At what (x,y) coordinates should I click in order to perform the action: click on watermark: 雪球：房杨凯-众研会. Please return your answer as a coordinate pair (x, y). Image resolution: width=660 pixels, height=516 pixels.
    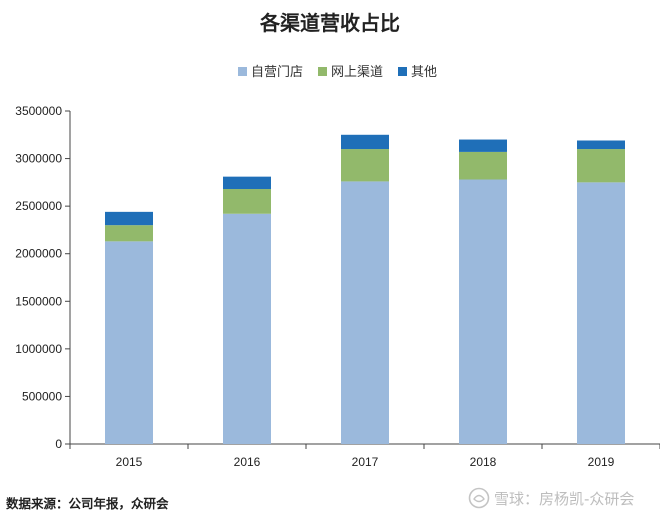
    Looking at the image, I should click on (551, 498).